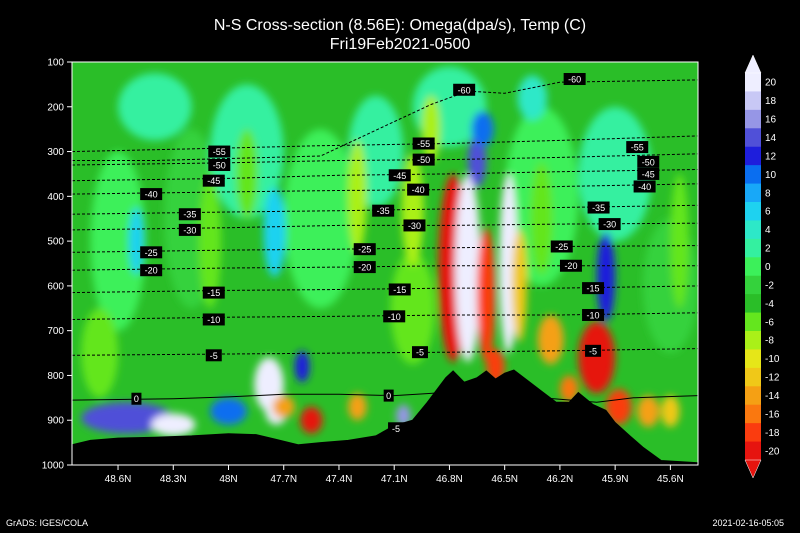 The width and height of the screenshot is (800, 533). Describe the element at coordinates (771, 83) in the screenshot. I see `colorbar-label: 20` at that location.